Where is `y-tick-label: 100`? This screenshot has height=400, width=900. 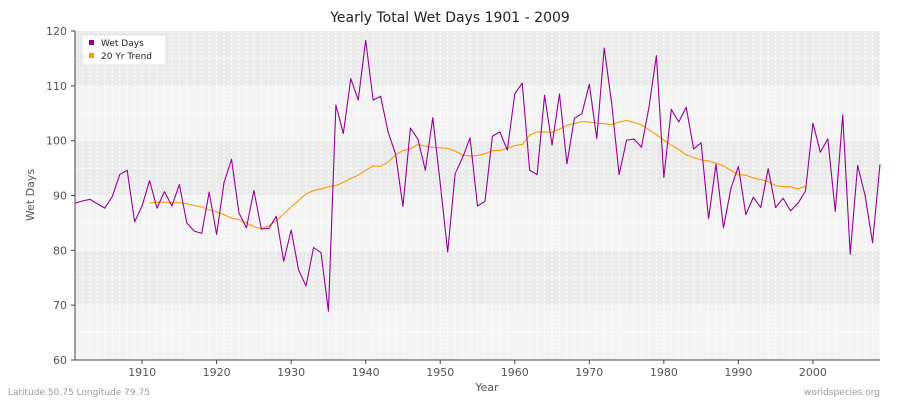
y-tick-label: 100 is located at coordinates (56, 141).